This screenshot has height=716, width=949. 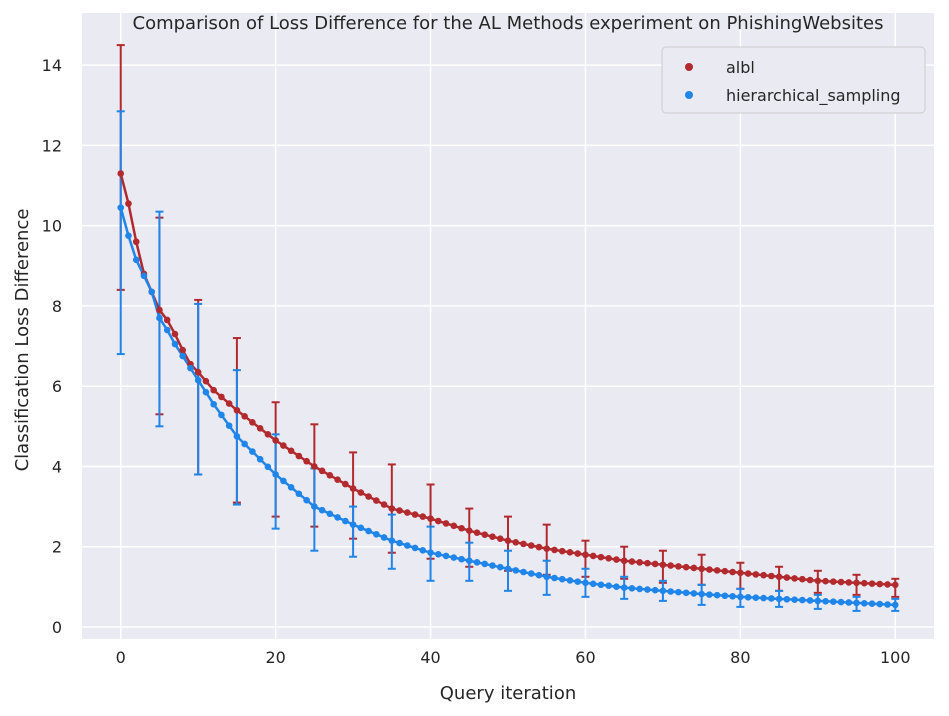 I want to click on x-tick-label: 100, so click(x=895, y=657).